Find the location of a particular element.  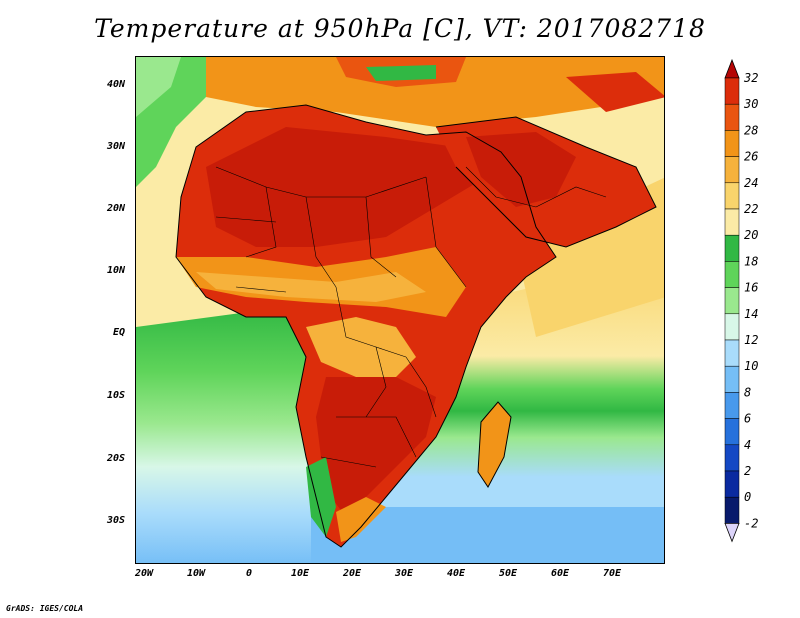

lon-label-50e: 50E is located at coordinates (508, 573).